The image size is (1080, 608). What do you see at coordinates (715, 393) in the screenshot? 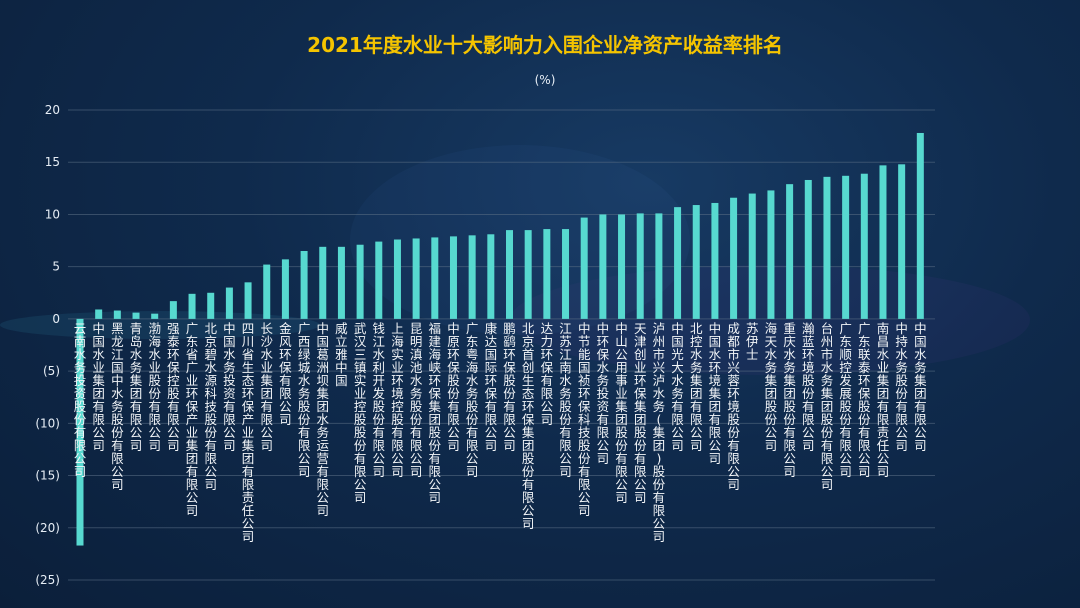
I see `category-label: 中国水环境集团有限公司` at bounding box center [715, 393].